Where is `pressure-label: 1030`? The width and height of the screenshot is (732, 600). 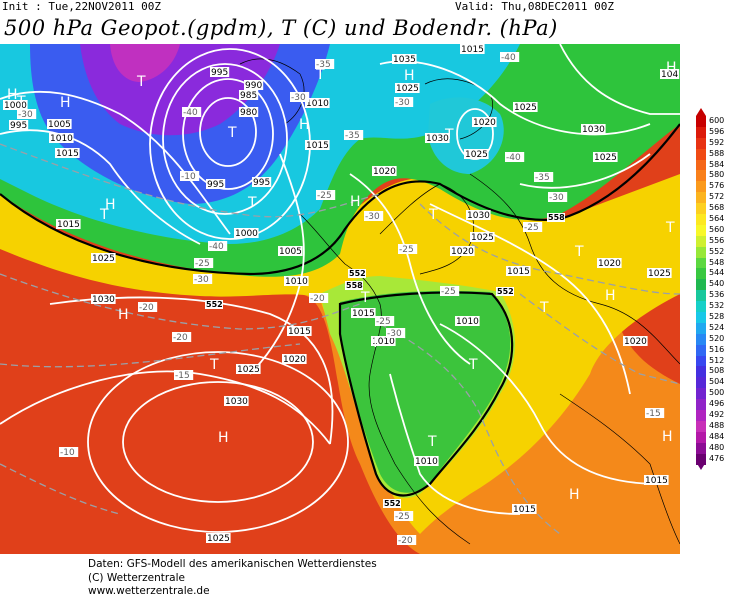
pressure-label: 1030 is located at coordinates (437, 139).